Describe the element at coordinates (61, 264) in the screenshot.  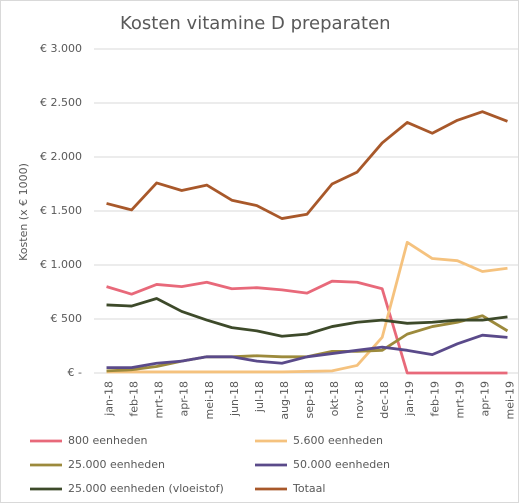
I see `y-tick-label: € 1.000` at that location.